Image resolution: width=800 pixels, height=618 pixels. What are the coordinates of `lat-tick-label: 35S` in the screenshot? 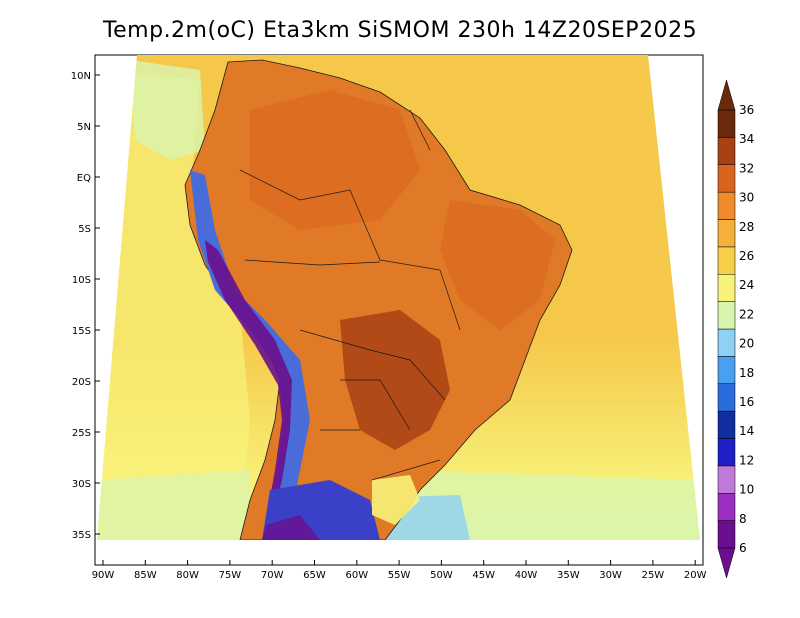 It's located at (81, 535).